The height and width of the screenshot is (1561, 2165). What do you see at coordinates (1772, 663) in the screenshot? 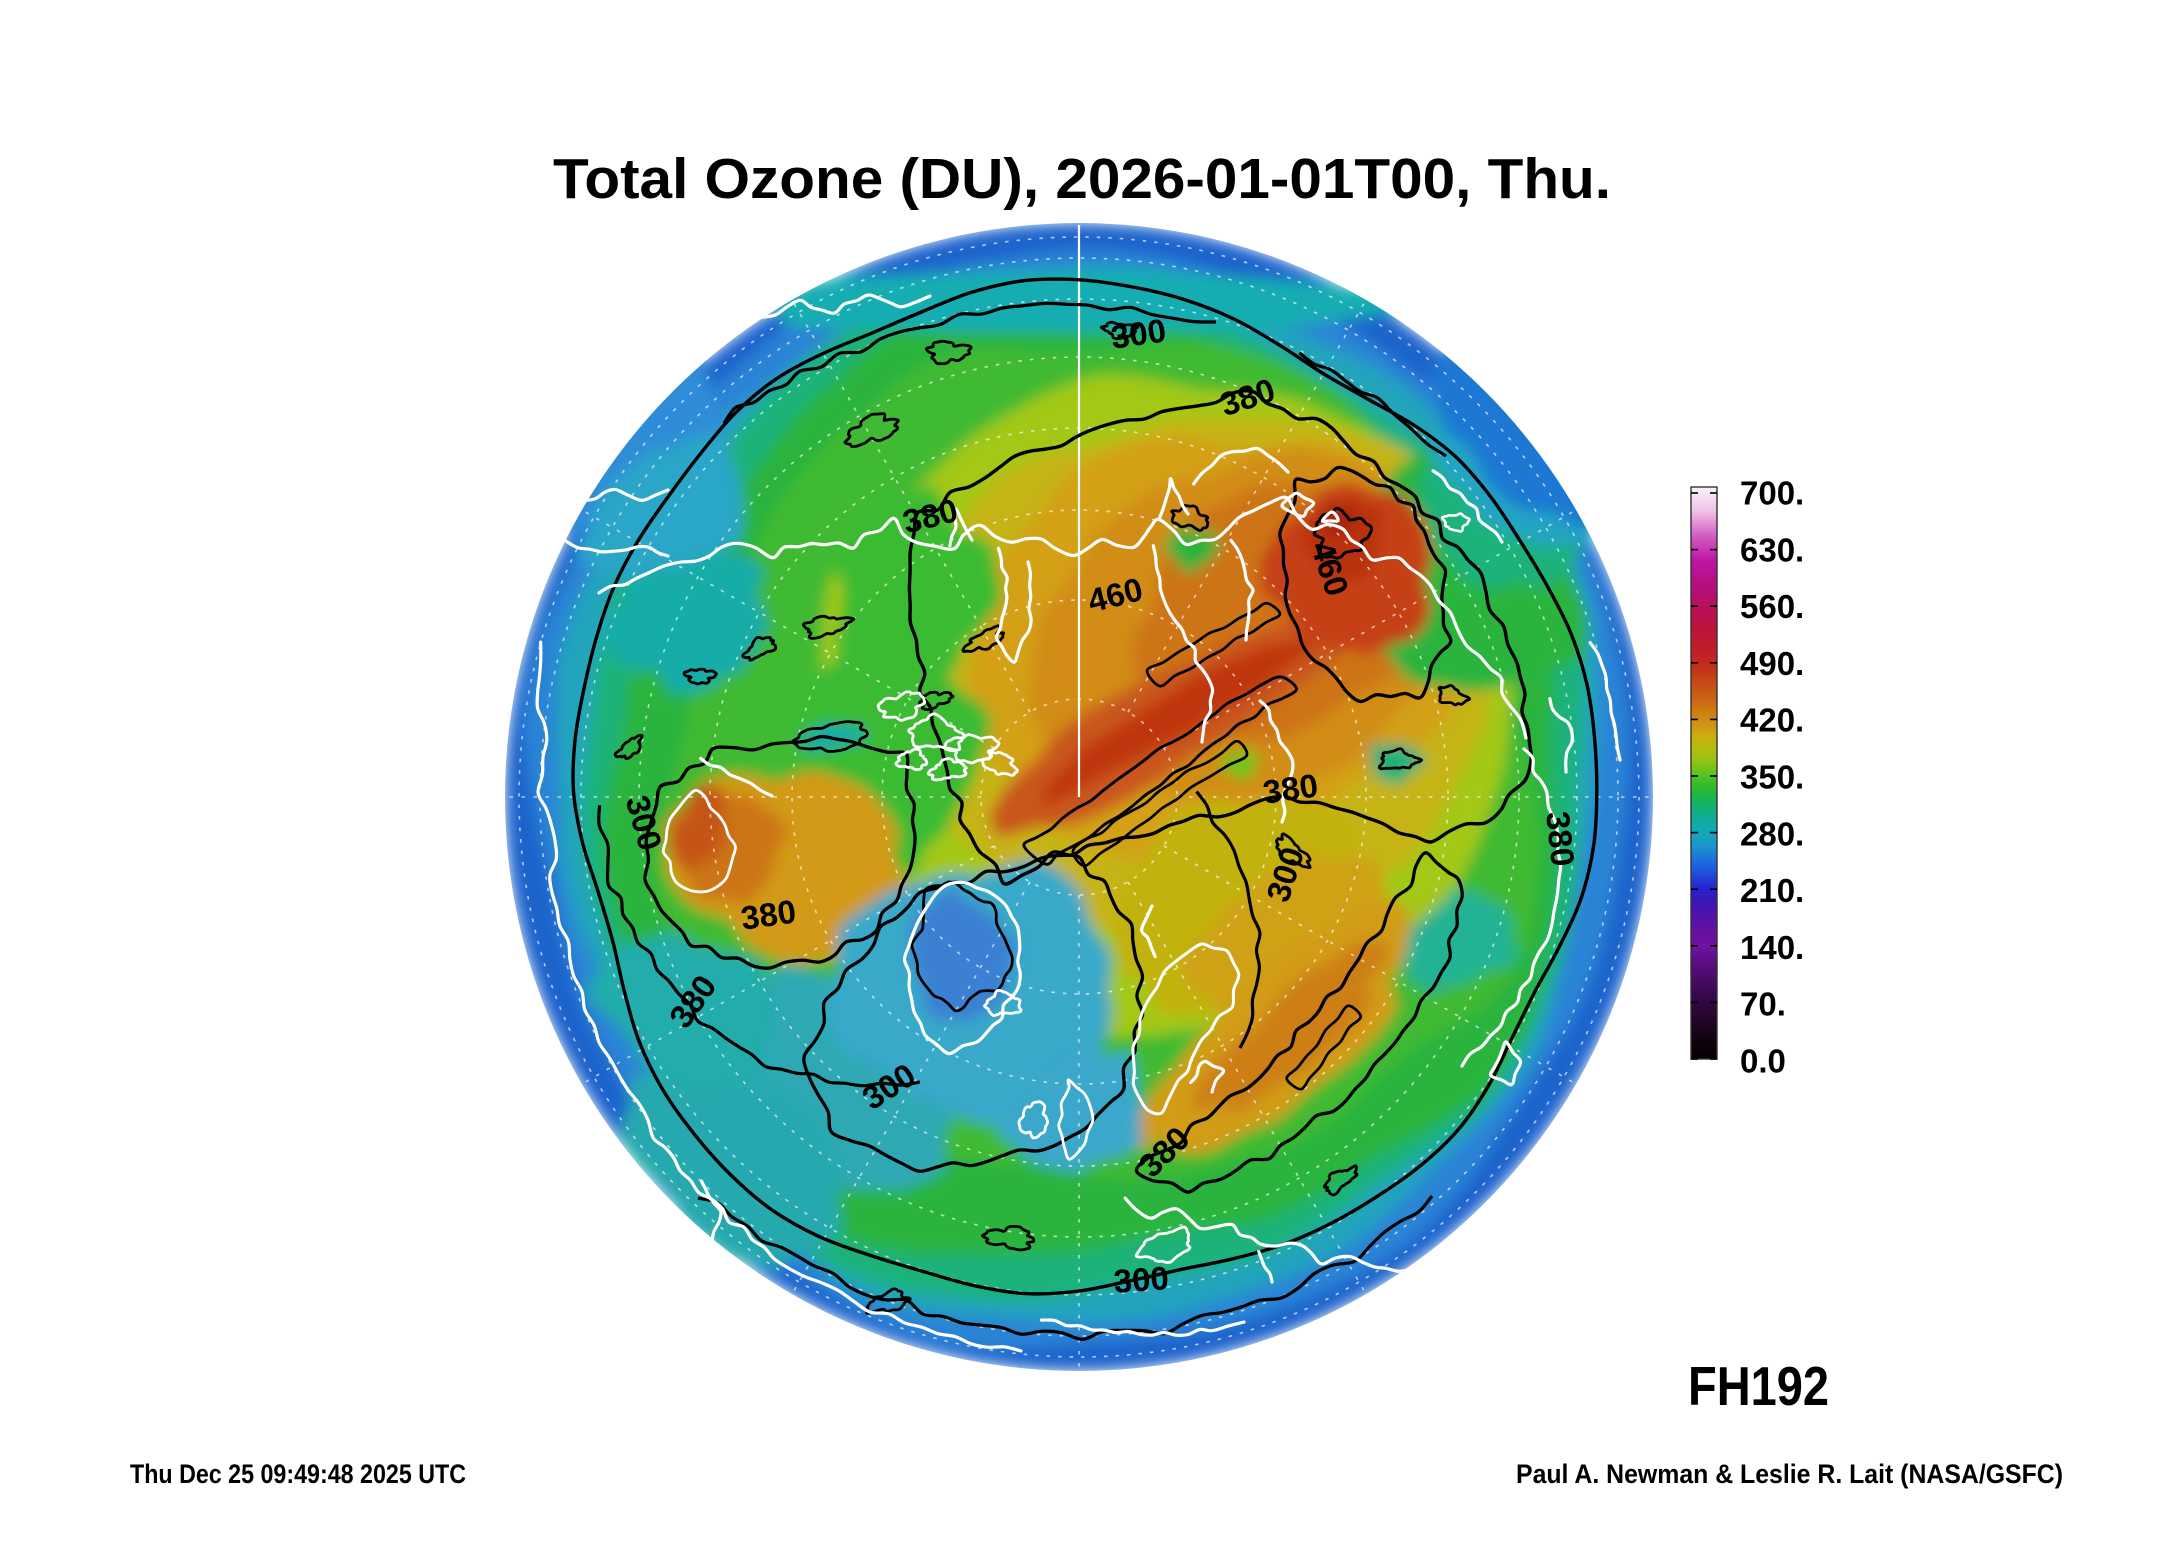
I see `svg-text: 490.` at bounding box center [1772, 663].